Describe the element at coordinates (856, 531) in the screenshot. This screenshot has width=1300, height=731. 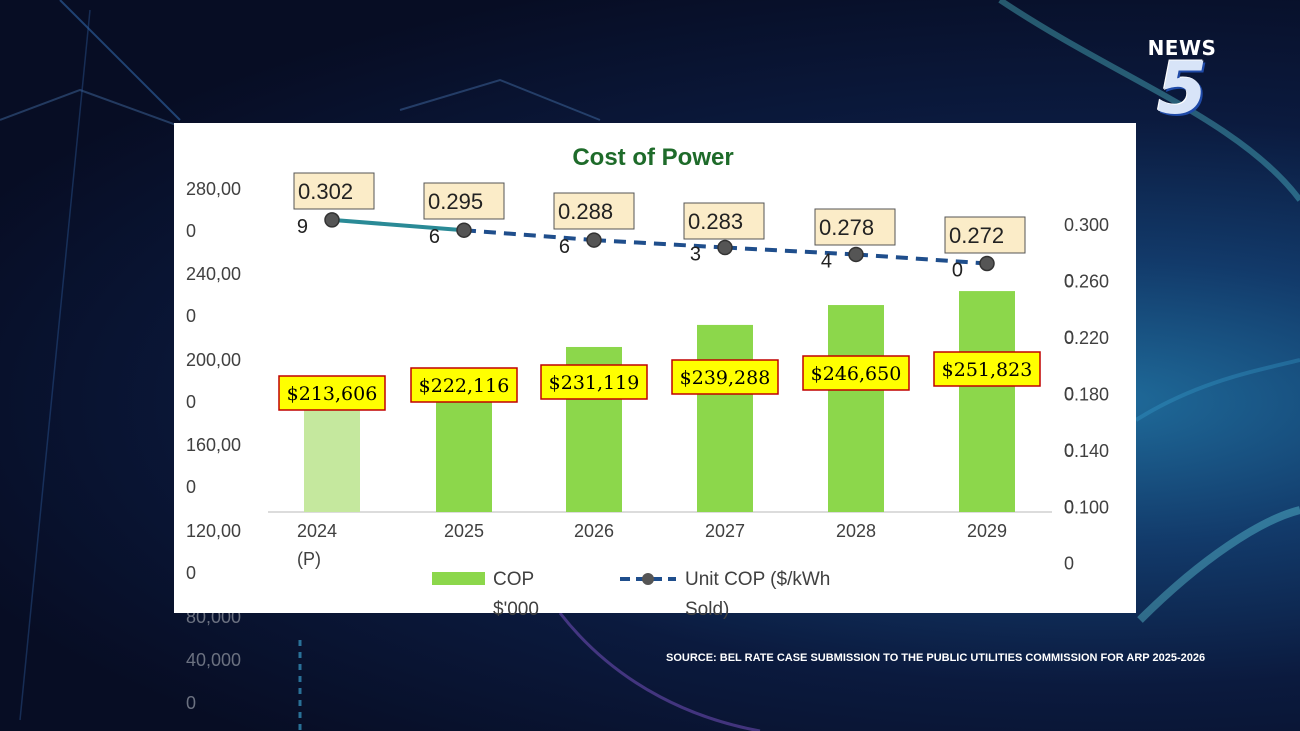
I see `x-axis-tick: 2028` at that location.